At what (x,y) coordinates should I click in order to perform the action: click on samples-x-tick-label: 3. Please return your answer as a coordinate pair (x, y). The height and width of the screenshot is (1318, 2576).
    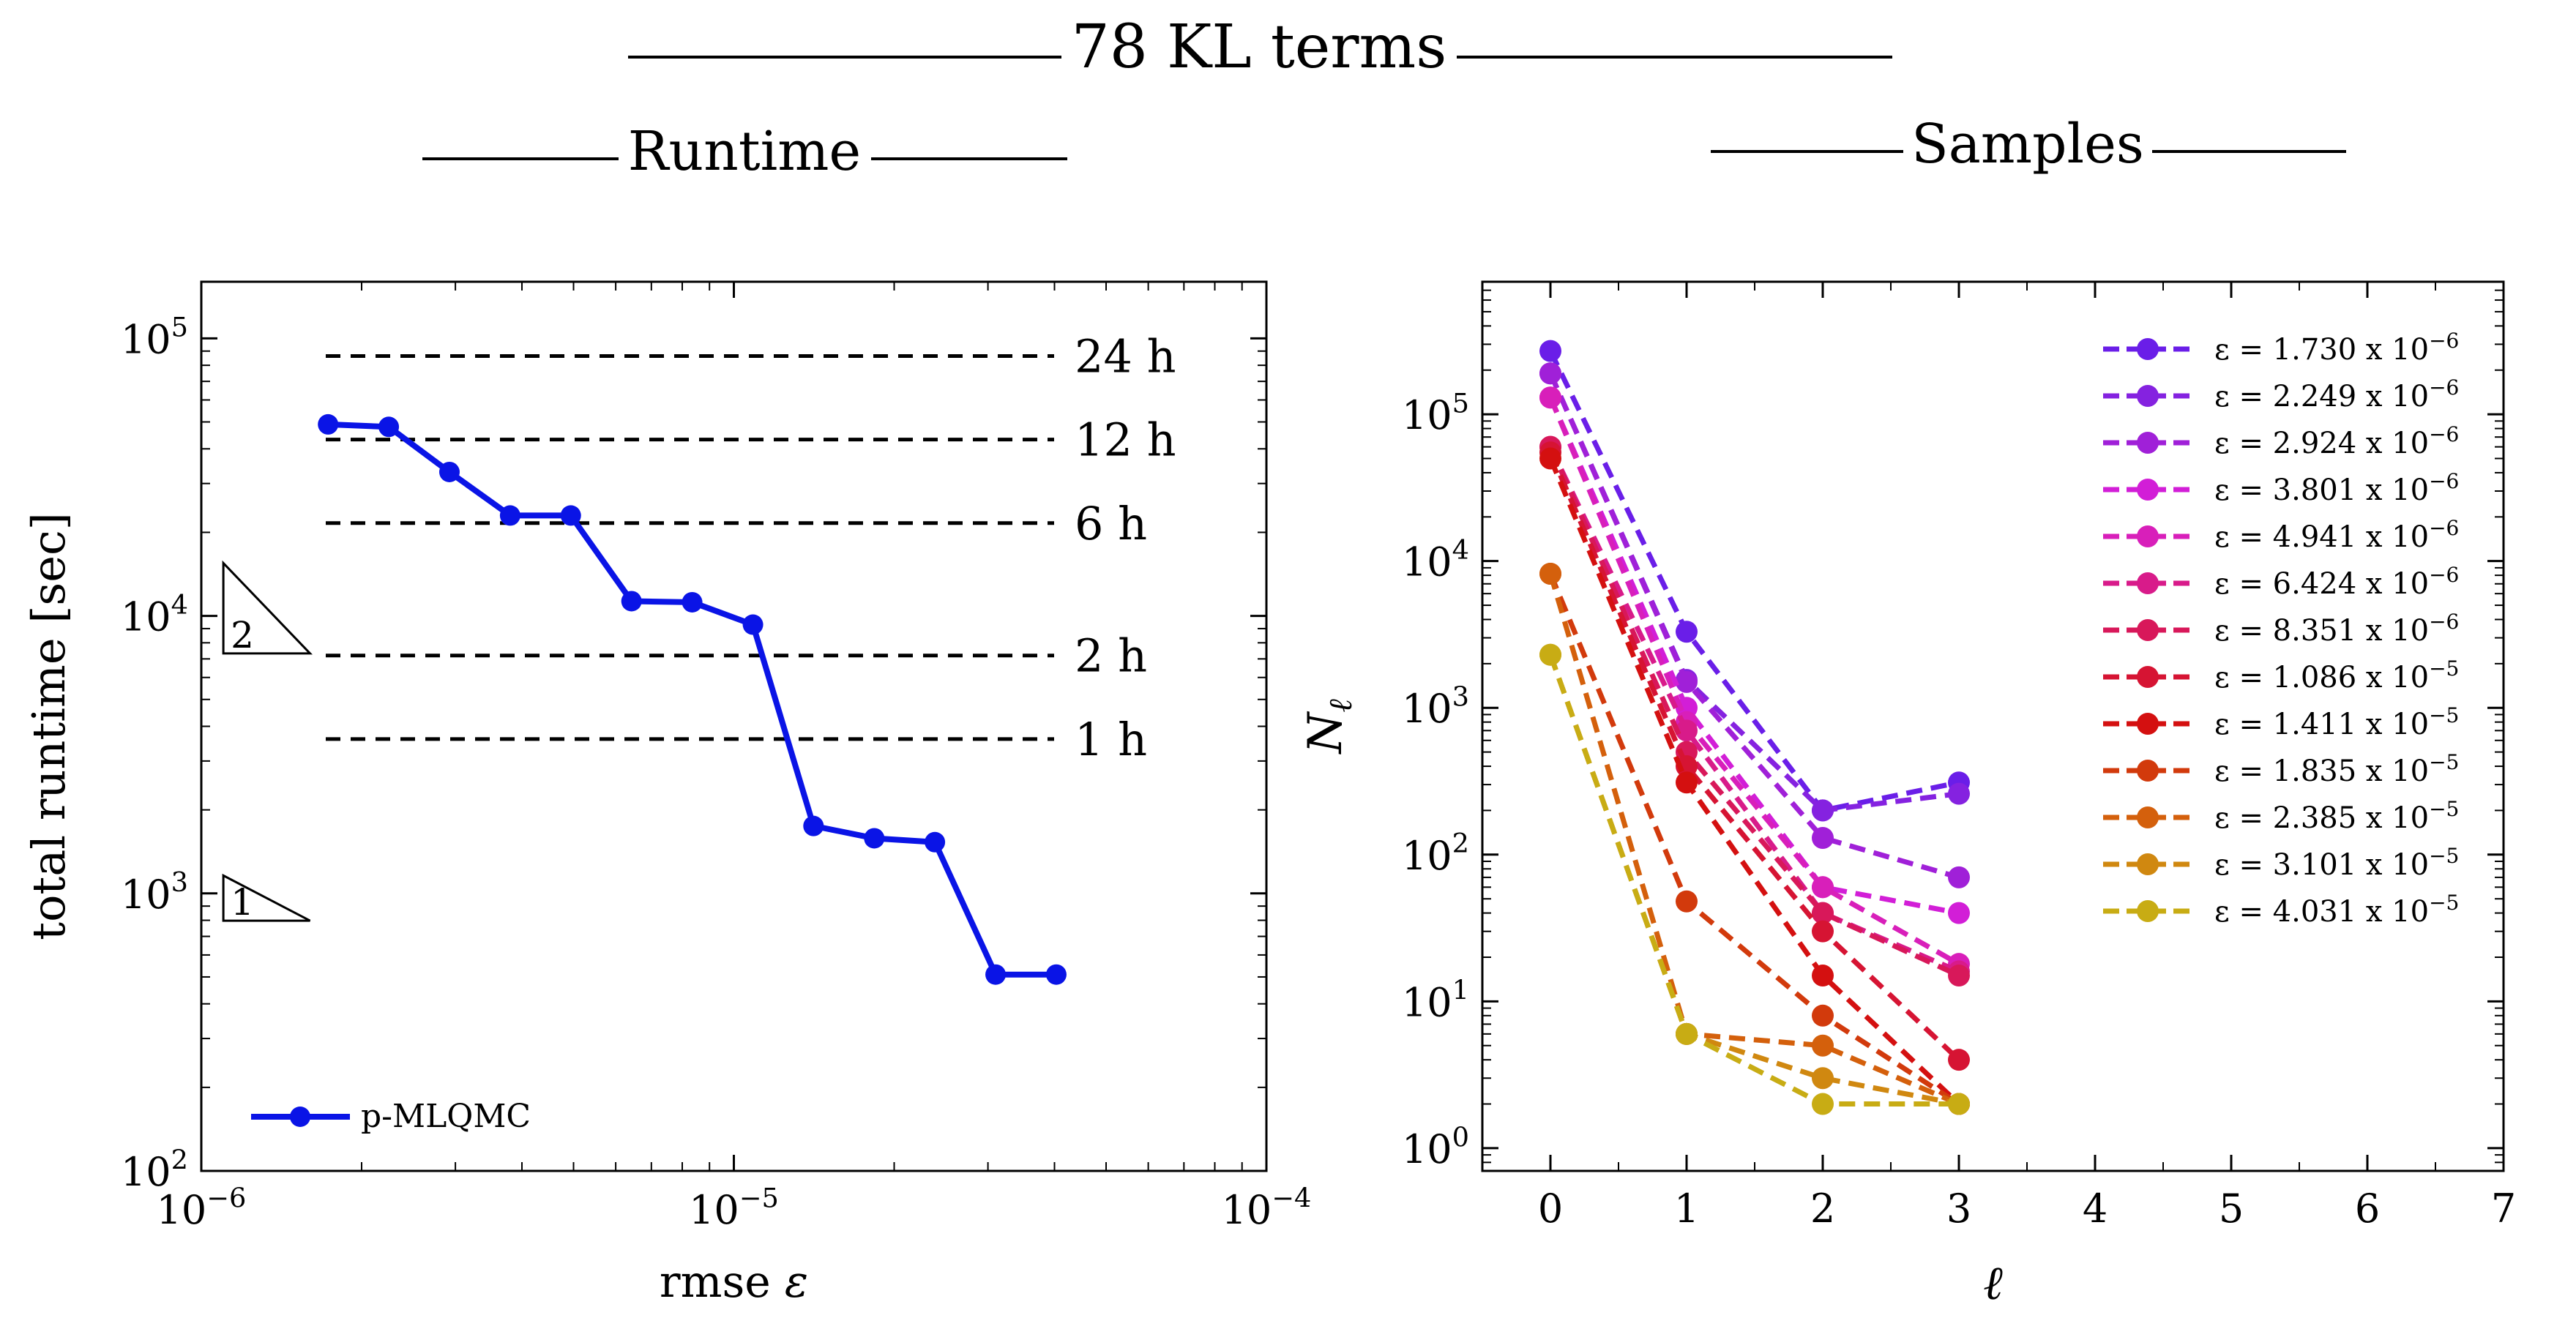
    Looking at the image, I should click on (1958, 1209).